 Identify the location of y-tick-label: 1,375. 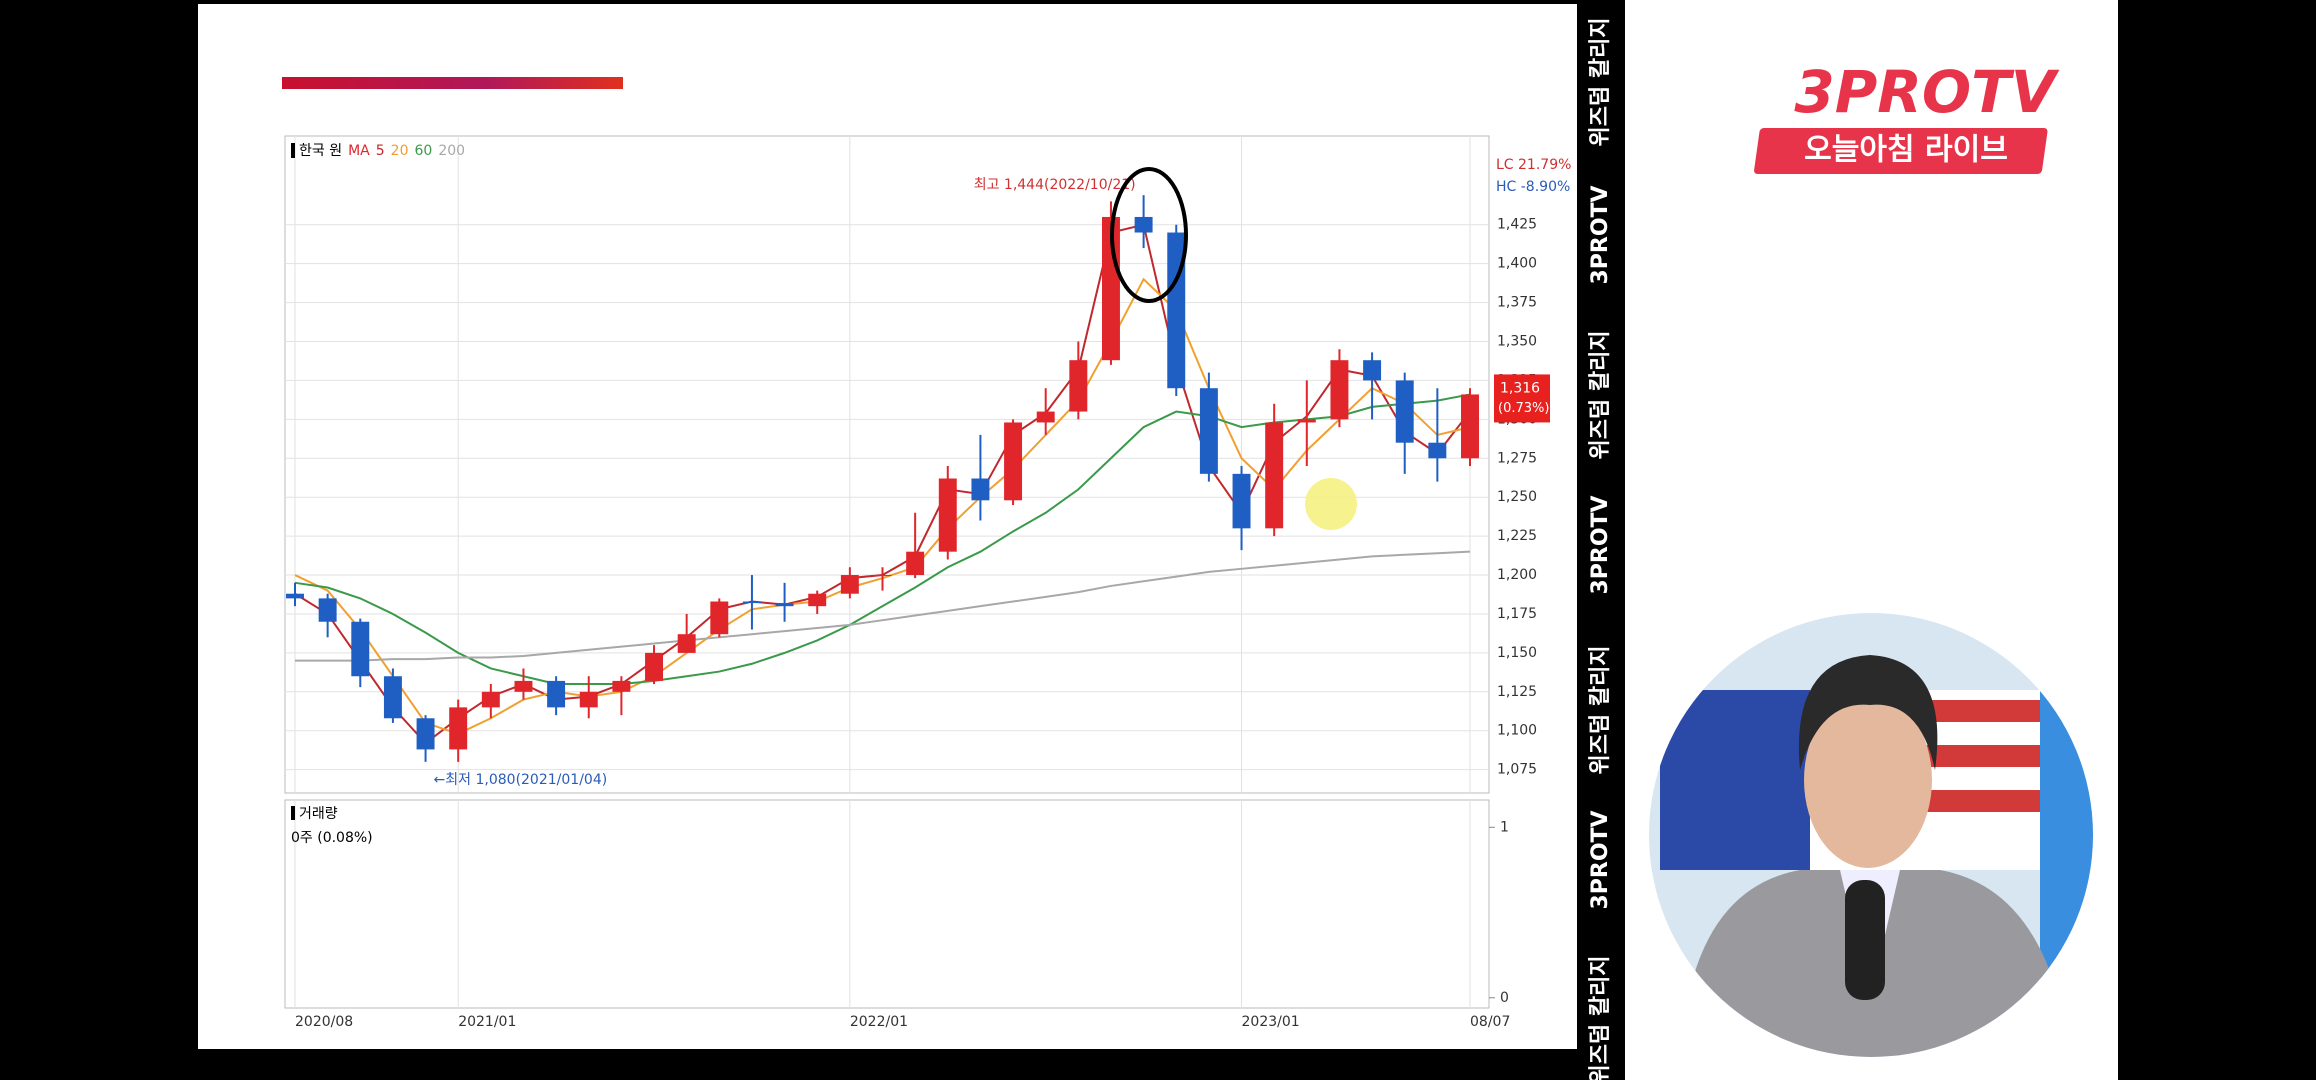
(1517, 303).